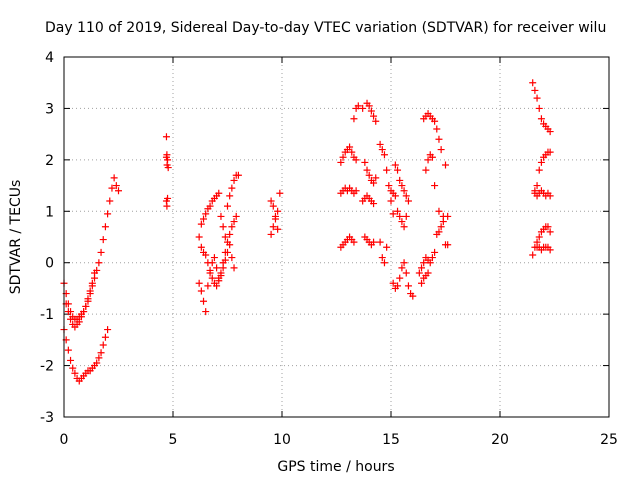 The height and width of the screenshot is (480, 640). Describe the element at coordinates (368, 200) in the screenshot. I see `series-arc5-e` at that location.